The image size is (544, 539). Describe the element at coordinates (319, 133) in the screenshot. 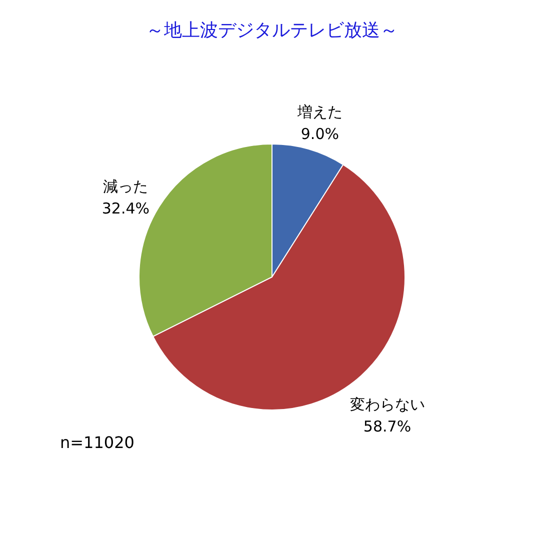

I see `data-label: 9.0%` at that location.